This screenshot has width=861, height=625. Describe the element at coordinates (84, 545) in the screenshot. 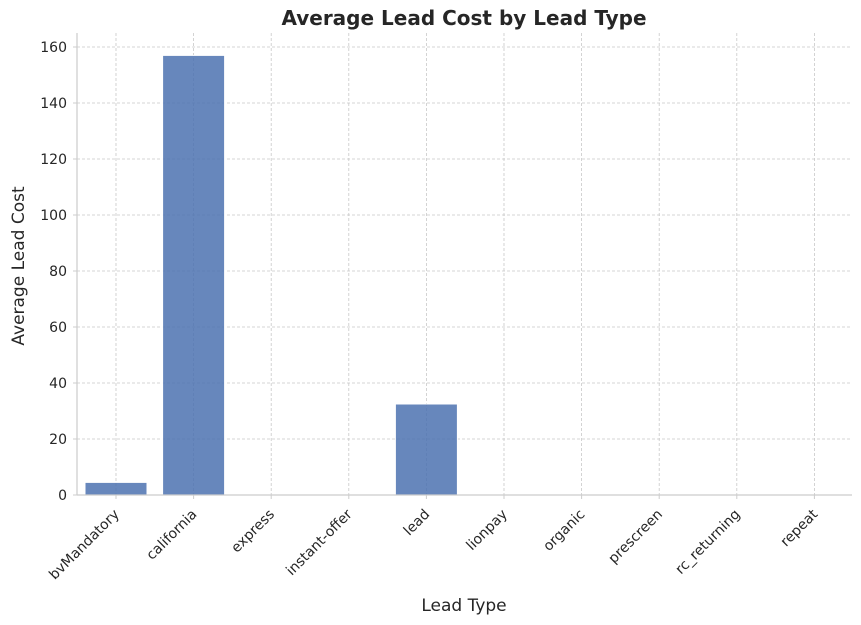

I see `x-tick-label: bvMandatory` at that location.